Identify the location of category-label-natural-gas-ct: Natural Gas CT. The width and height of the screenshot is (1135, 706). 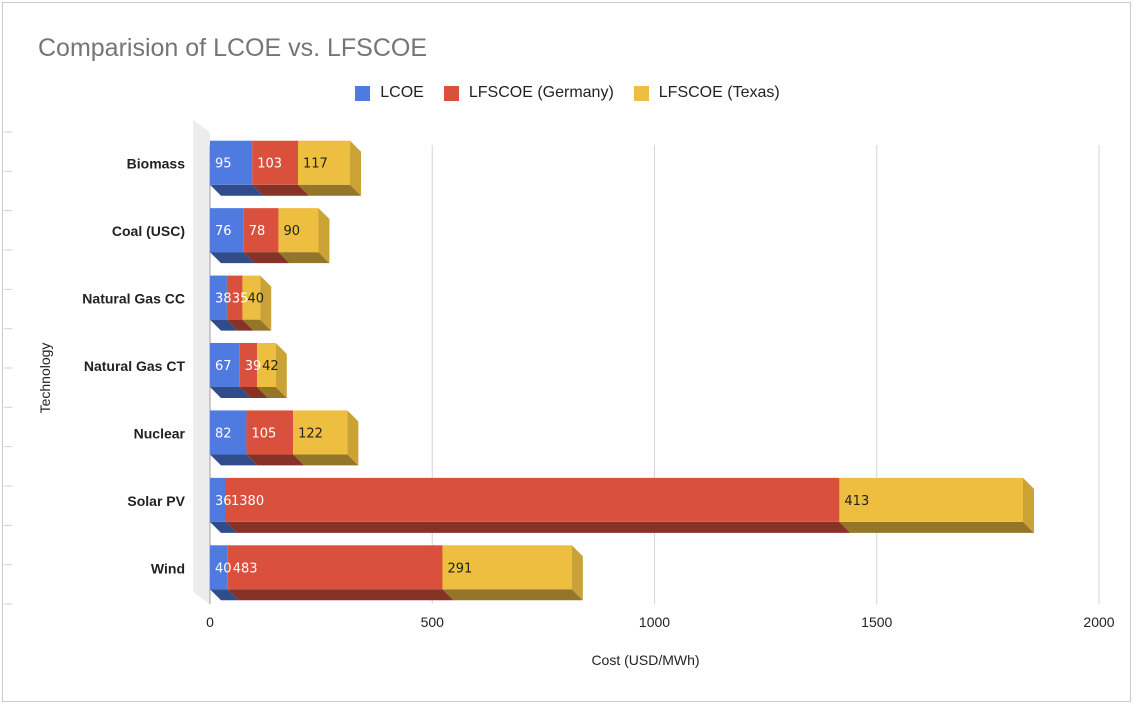
(135, 366).